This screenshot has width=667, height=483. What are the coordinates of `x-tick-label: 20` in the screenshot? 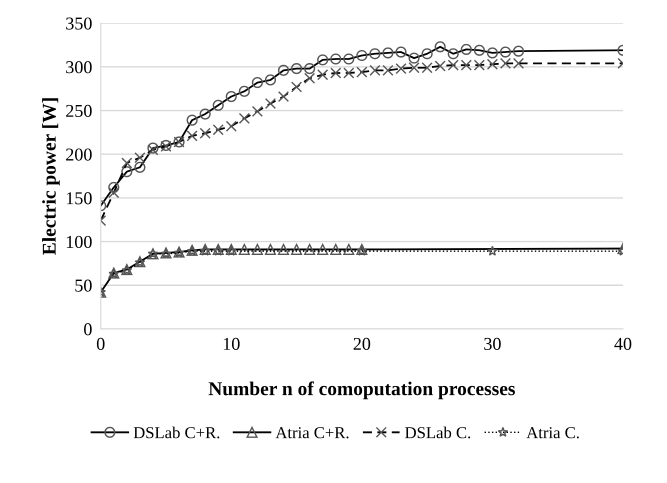 It's located at (362, 344).